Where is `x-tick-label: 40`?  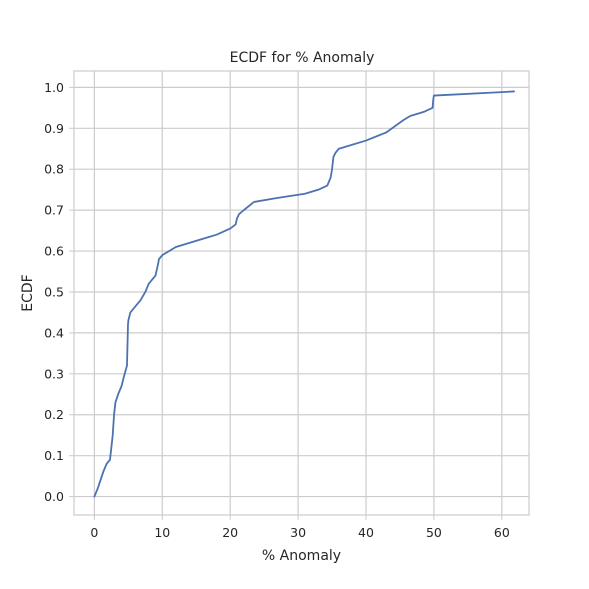
x-tick-label: 40 is located at coordinates (366, 532).